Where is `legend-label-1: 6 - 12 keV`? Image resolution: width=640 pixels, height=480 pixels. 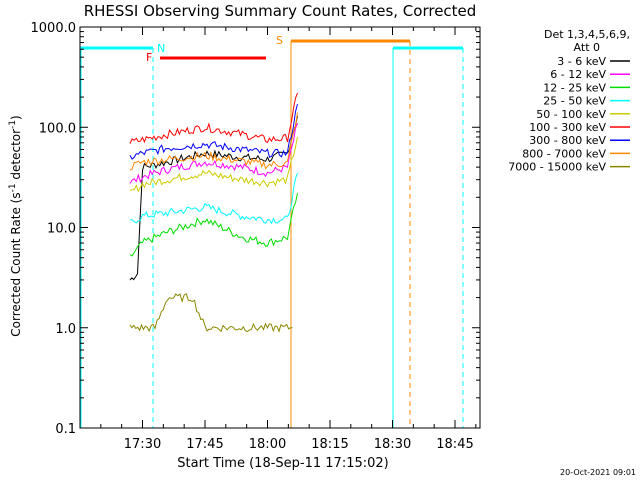 legend-label-1: 6 - 12 keV is located at coordinates (578, 74).